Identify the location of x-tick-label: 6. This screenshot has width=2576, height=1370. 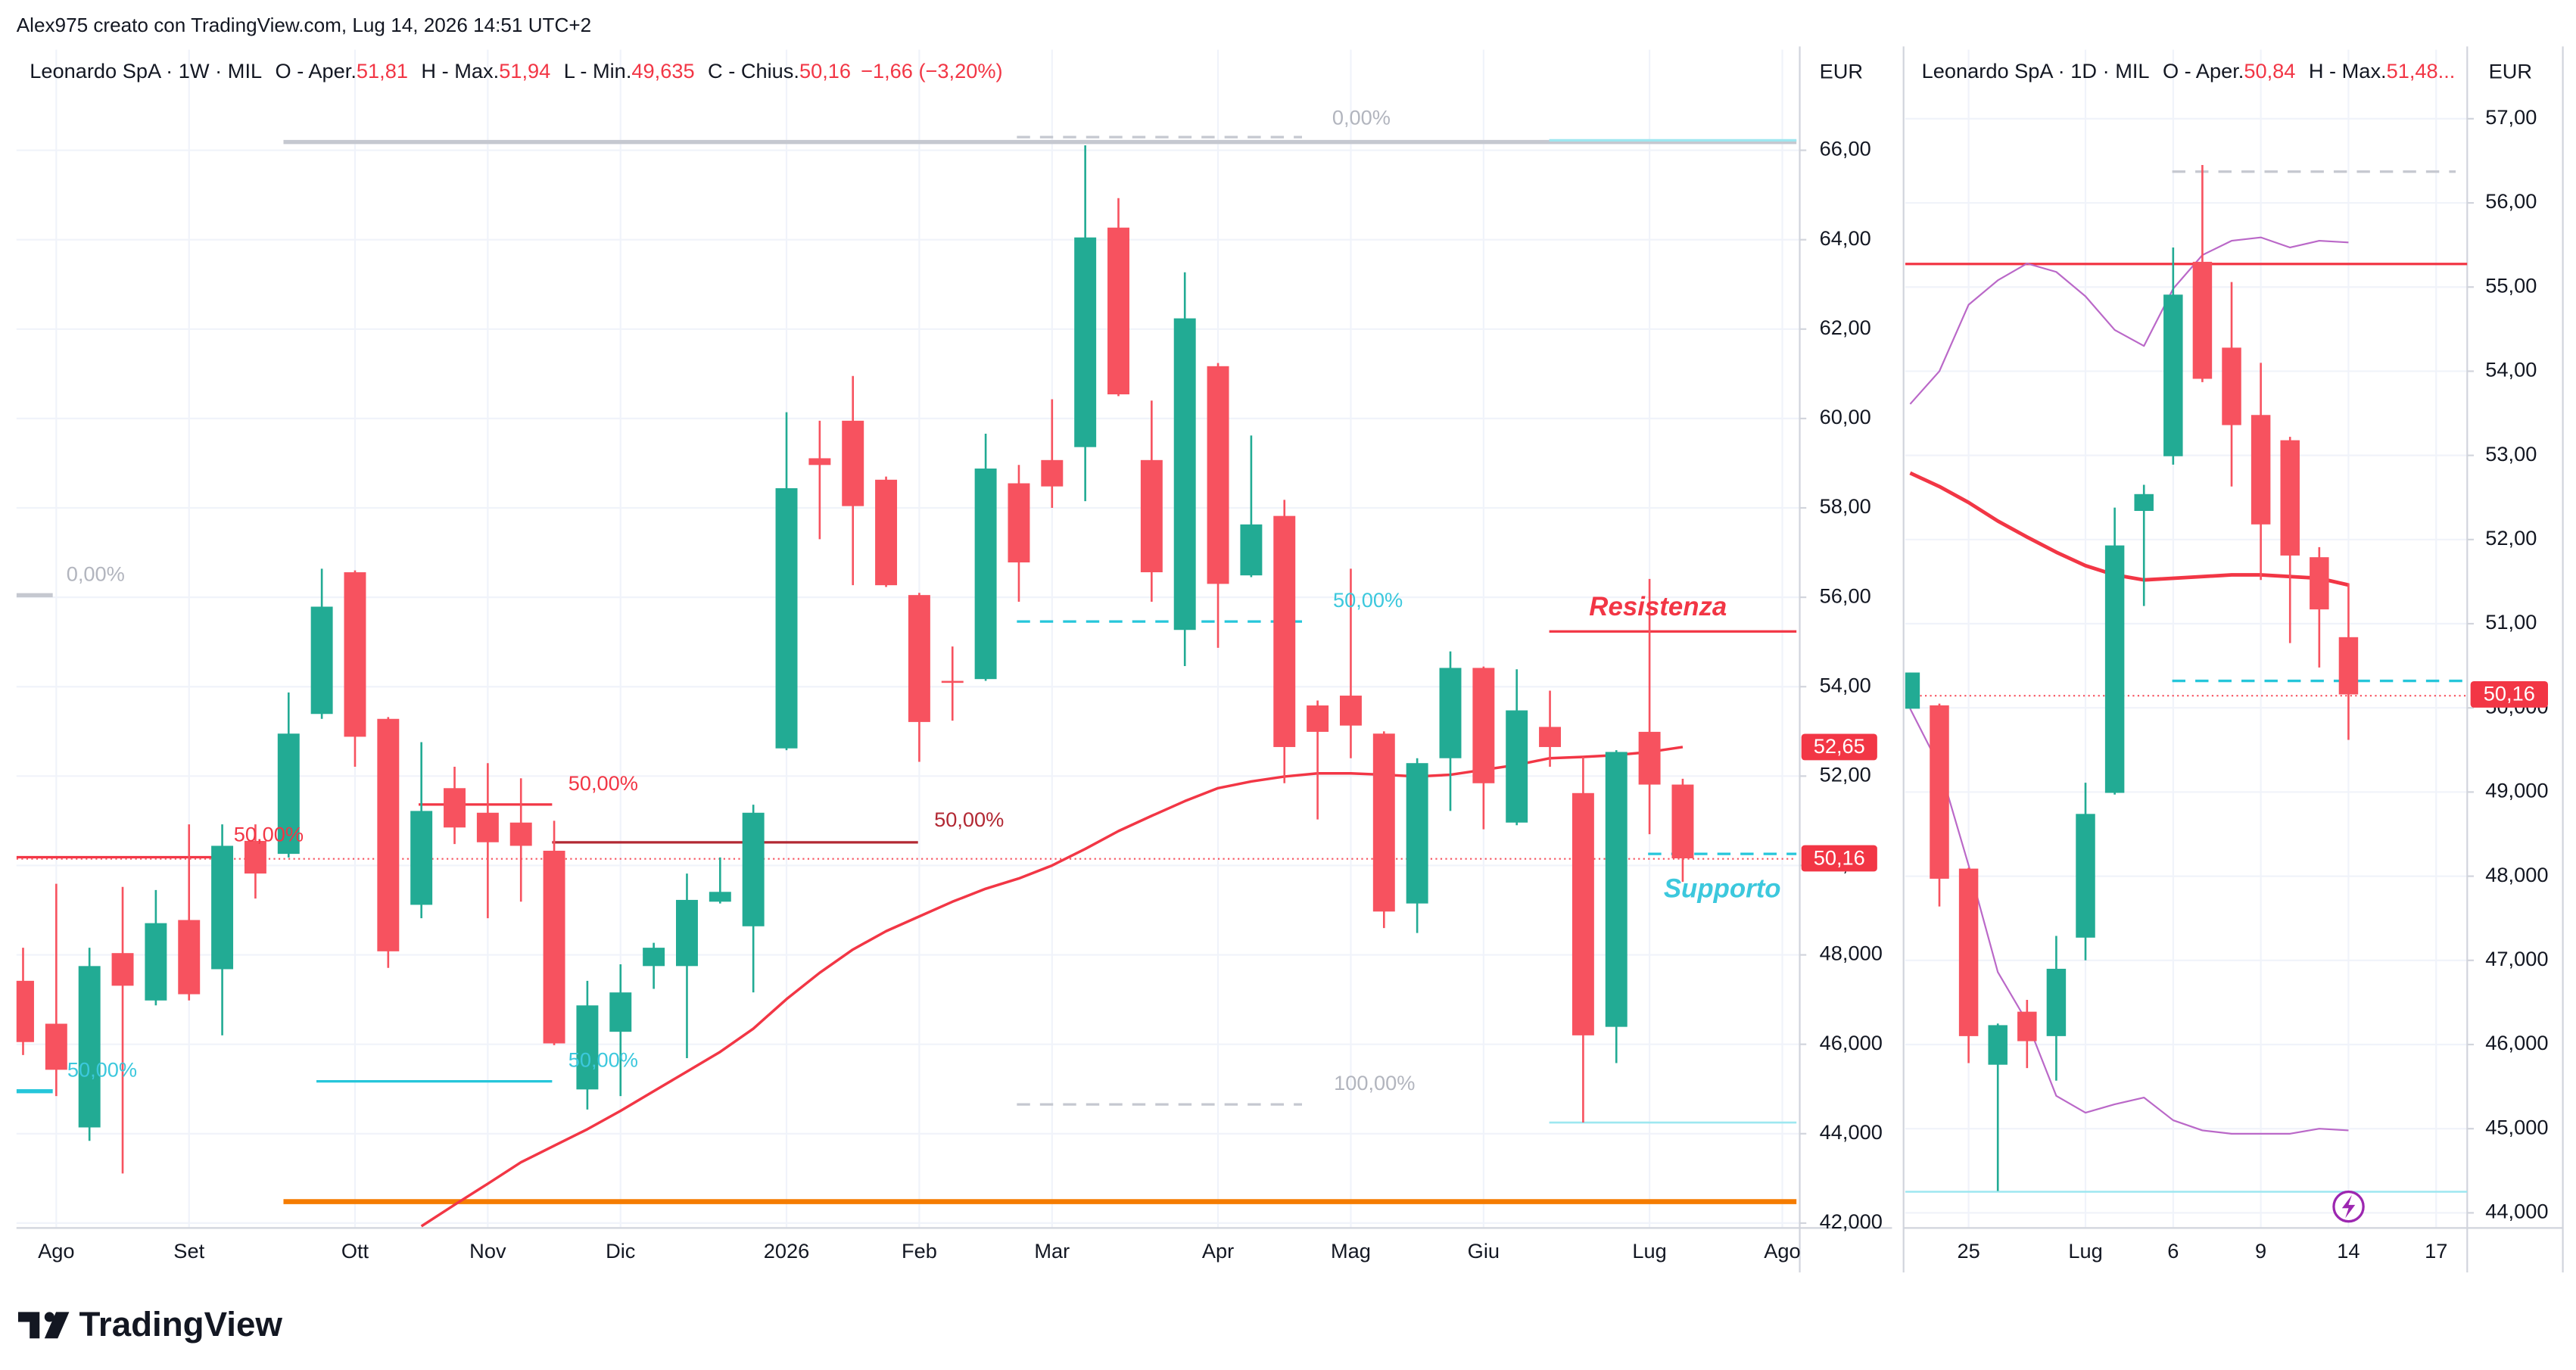
(2173, 1251).